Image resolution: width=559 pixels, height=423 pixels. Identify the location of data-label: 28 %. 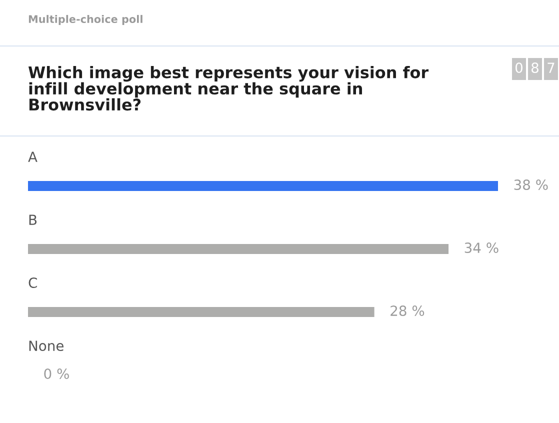
(407, 311).